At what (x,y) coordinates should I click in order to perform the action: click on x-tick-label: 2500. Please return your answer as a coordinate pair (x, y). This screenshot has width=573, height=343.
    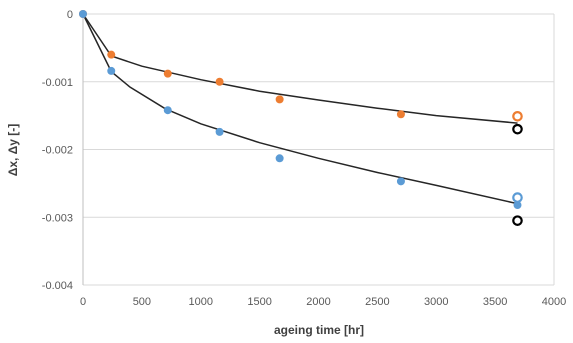
    Looking at the image, I should click on (377, 302).